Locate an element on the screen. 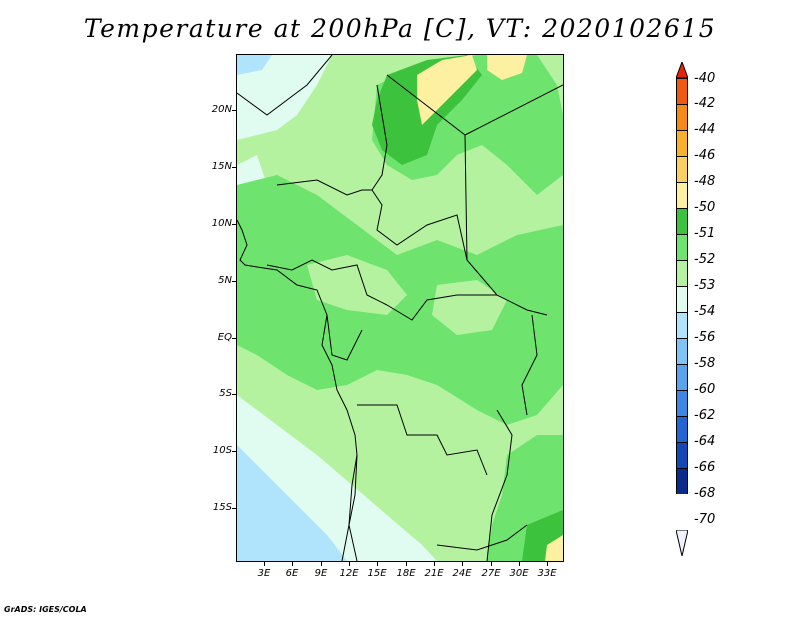 The height and width of the screenshot is (618, 800). temp-band-56-north is located at coordinates (254, 65).